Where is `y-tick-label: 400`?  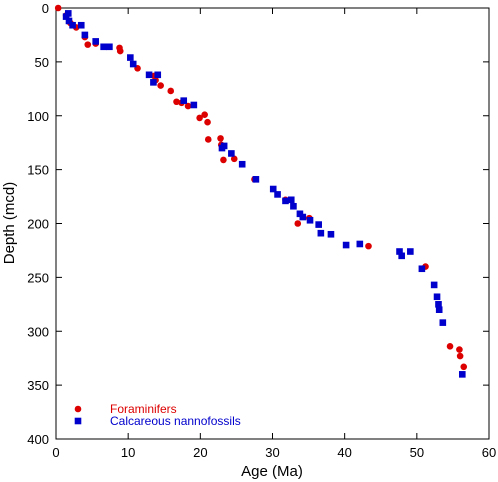 y-tick-label: 400 is located at coordinates (38, 439).